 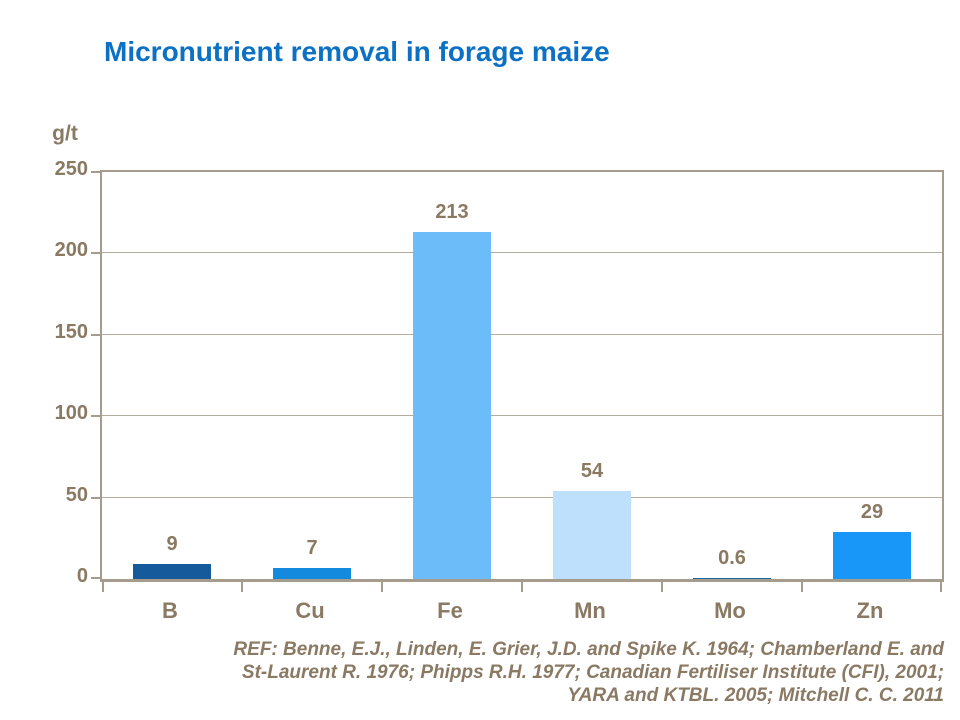 I want to click on bar-value-label-Mo: 0.6, so click(x=732, y=558).